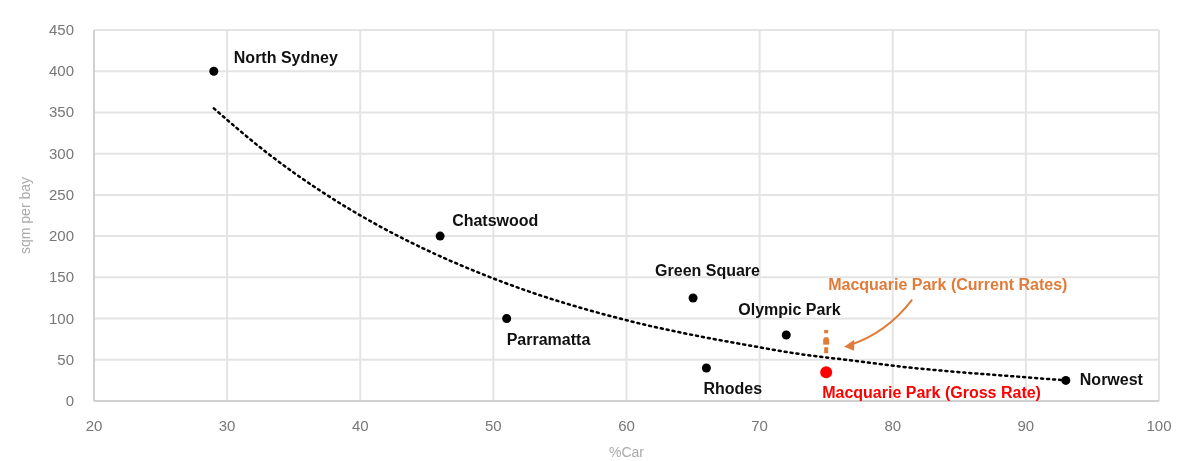 The image size is (1191, 461). What do you see at coordinates (789, 310) in the screenshot?
I see `annotation: Olympic Park` at bounding box center [789, 310].